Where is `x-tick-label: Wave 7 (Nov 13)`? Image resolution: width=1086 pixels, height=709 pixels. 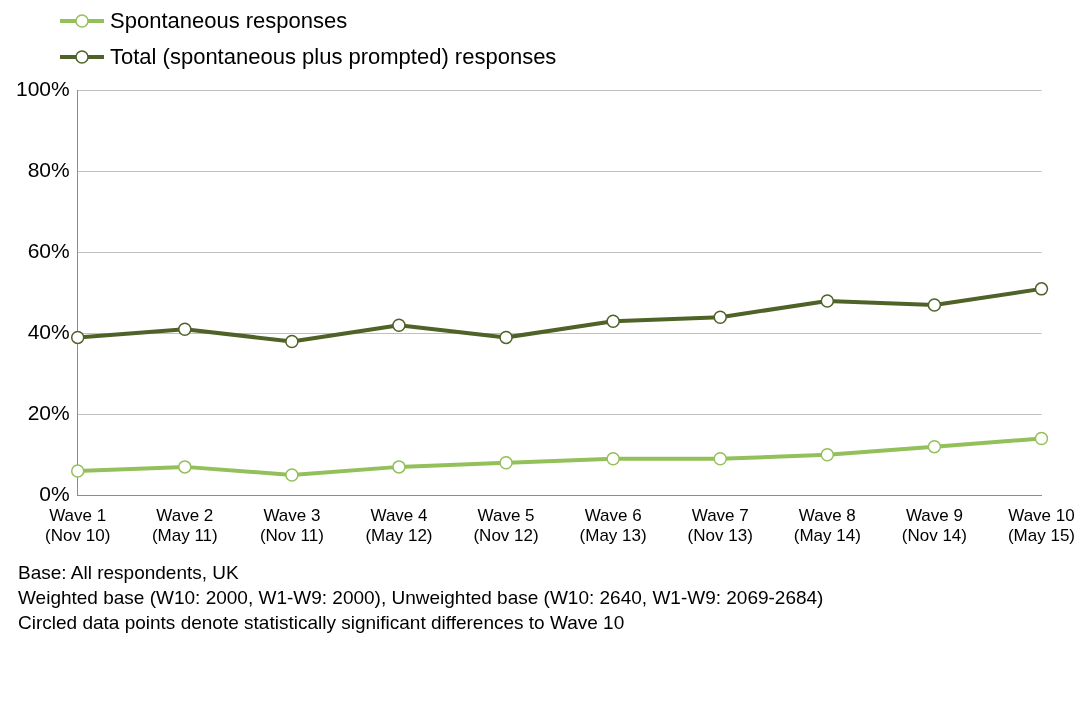
x-tick-label: Wave 7 (Nov 13) is located at coordinates (720, 526).